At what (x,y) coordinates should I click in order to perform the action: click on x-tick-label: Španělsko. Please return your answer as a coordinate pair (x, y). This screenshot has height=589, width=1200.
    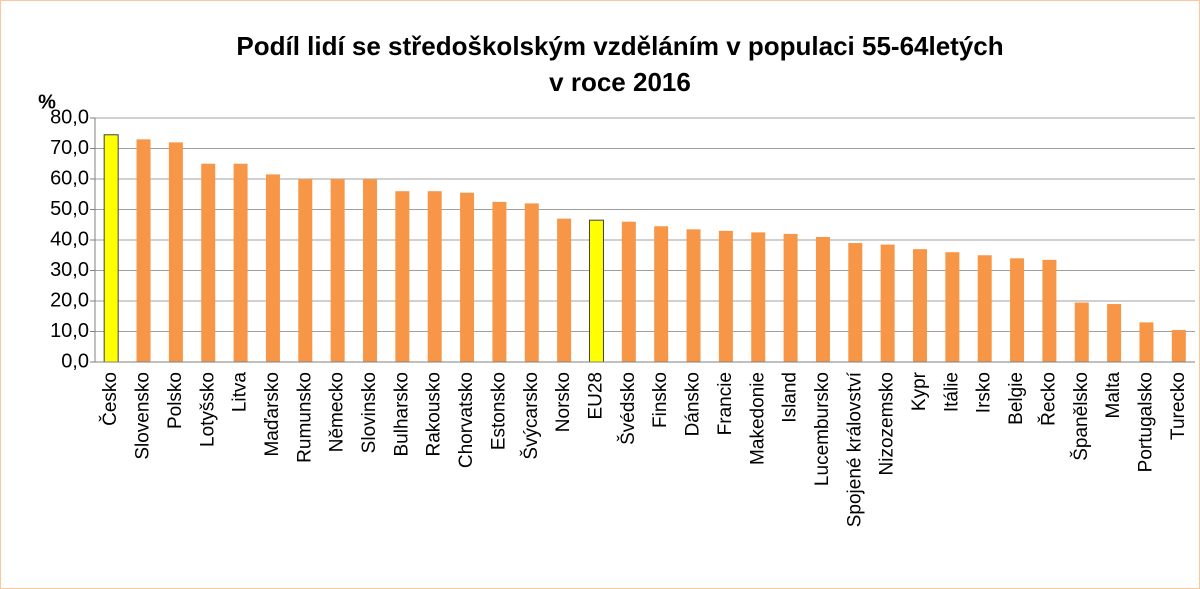
    Looking at the image, I should click on (1081, 416).